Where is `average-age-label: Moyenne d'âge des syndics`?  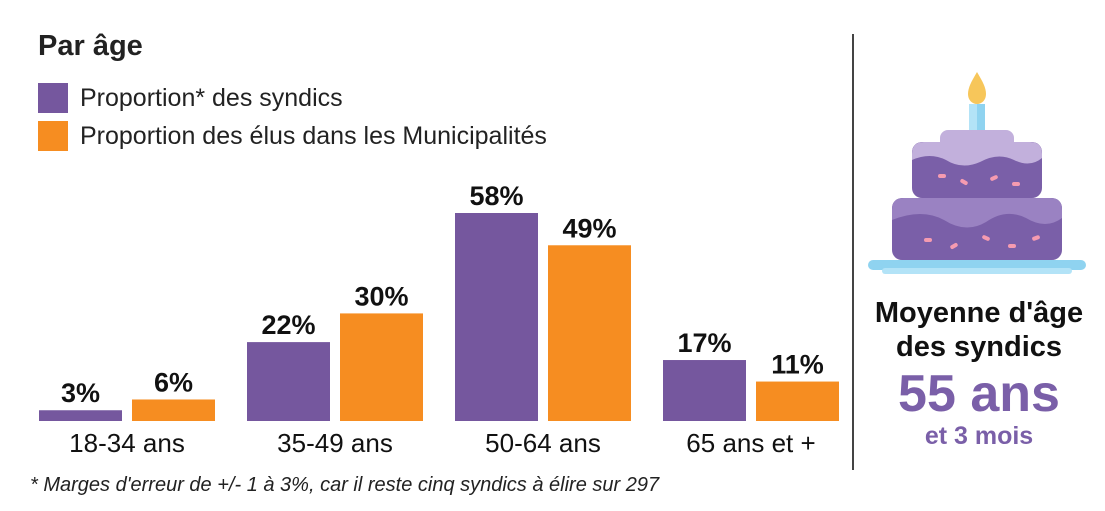
average-age-label: Moyenne d'âge des syndics is located at coordinates (979, 330).